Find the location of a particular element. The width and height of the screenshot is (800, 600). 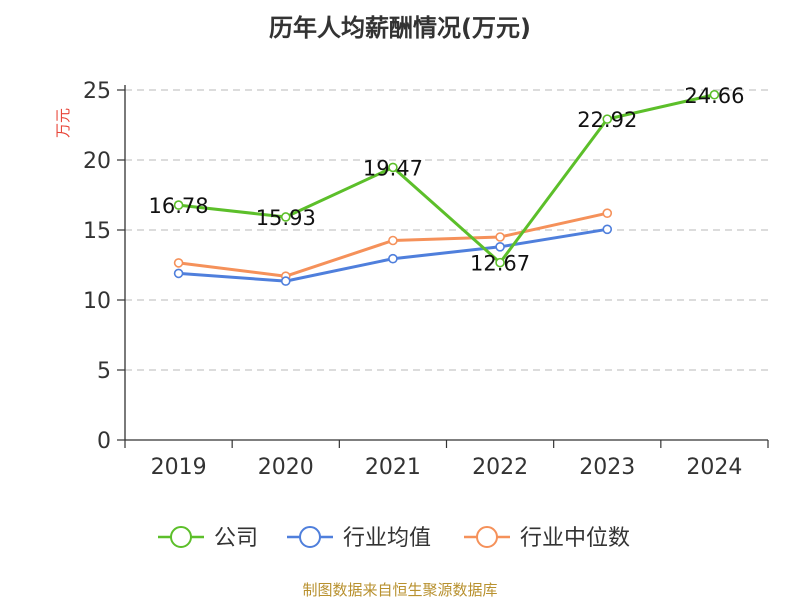

legend: 公司 行业均值 行业中位数 is located at coordinates (394, 538).